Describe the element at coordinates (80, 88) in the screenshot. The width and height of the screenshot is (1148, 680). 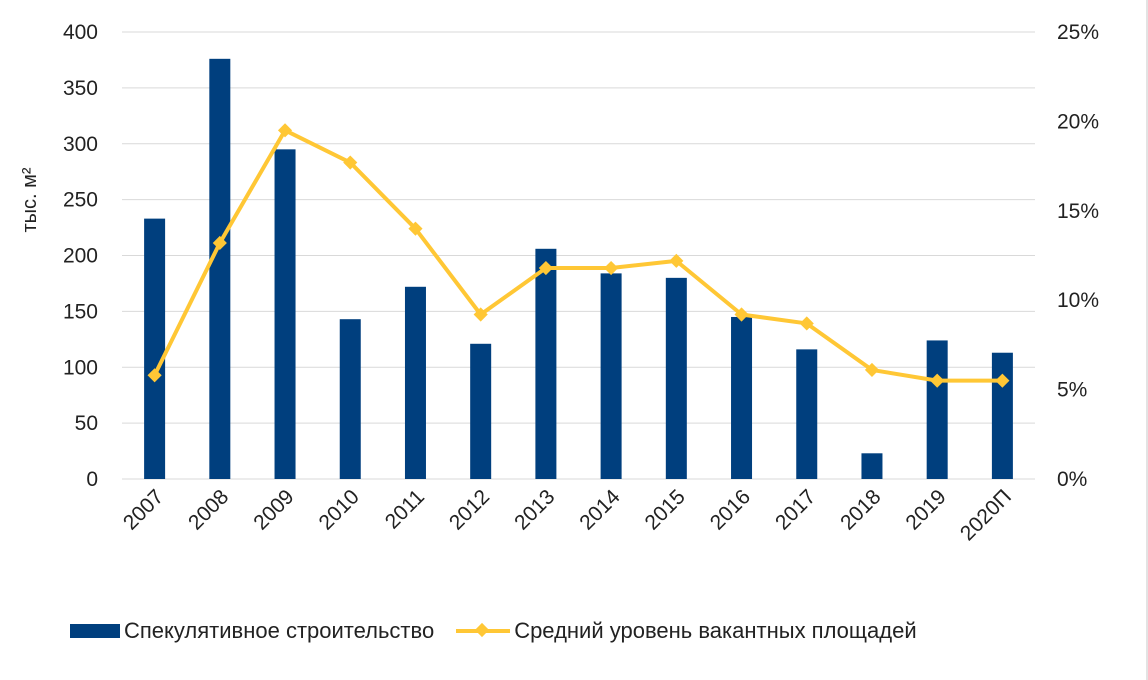
I see `y-tick-label: 350` at that location.